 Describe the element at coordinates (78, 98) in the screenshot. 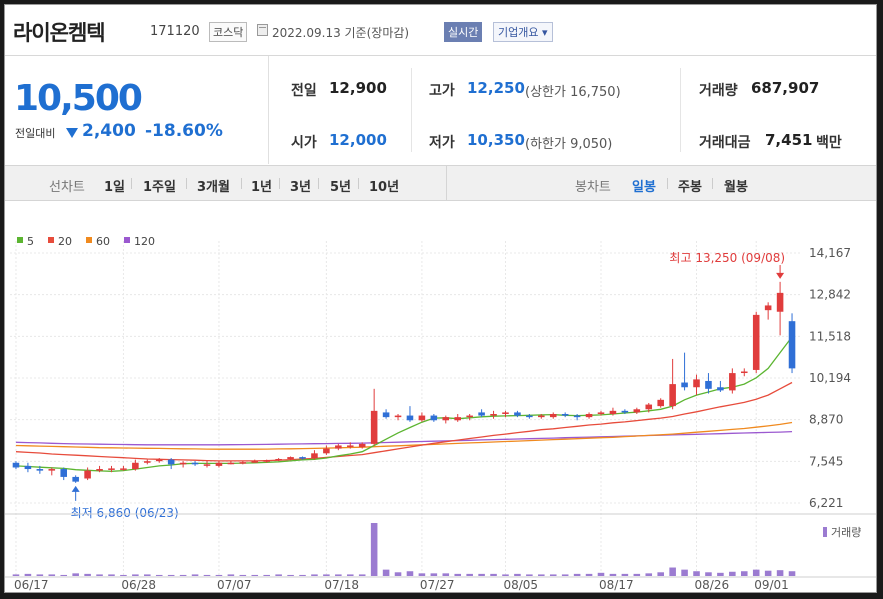

I see `current-price: 10,500` at that location.